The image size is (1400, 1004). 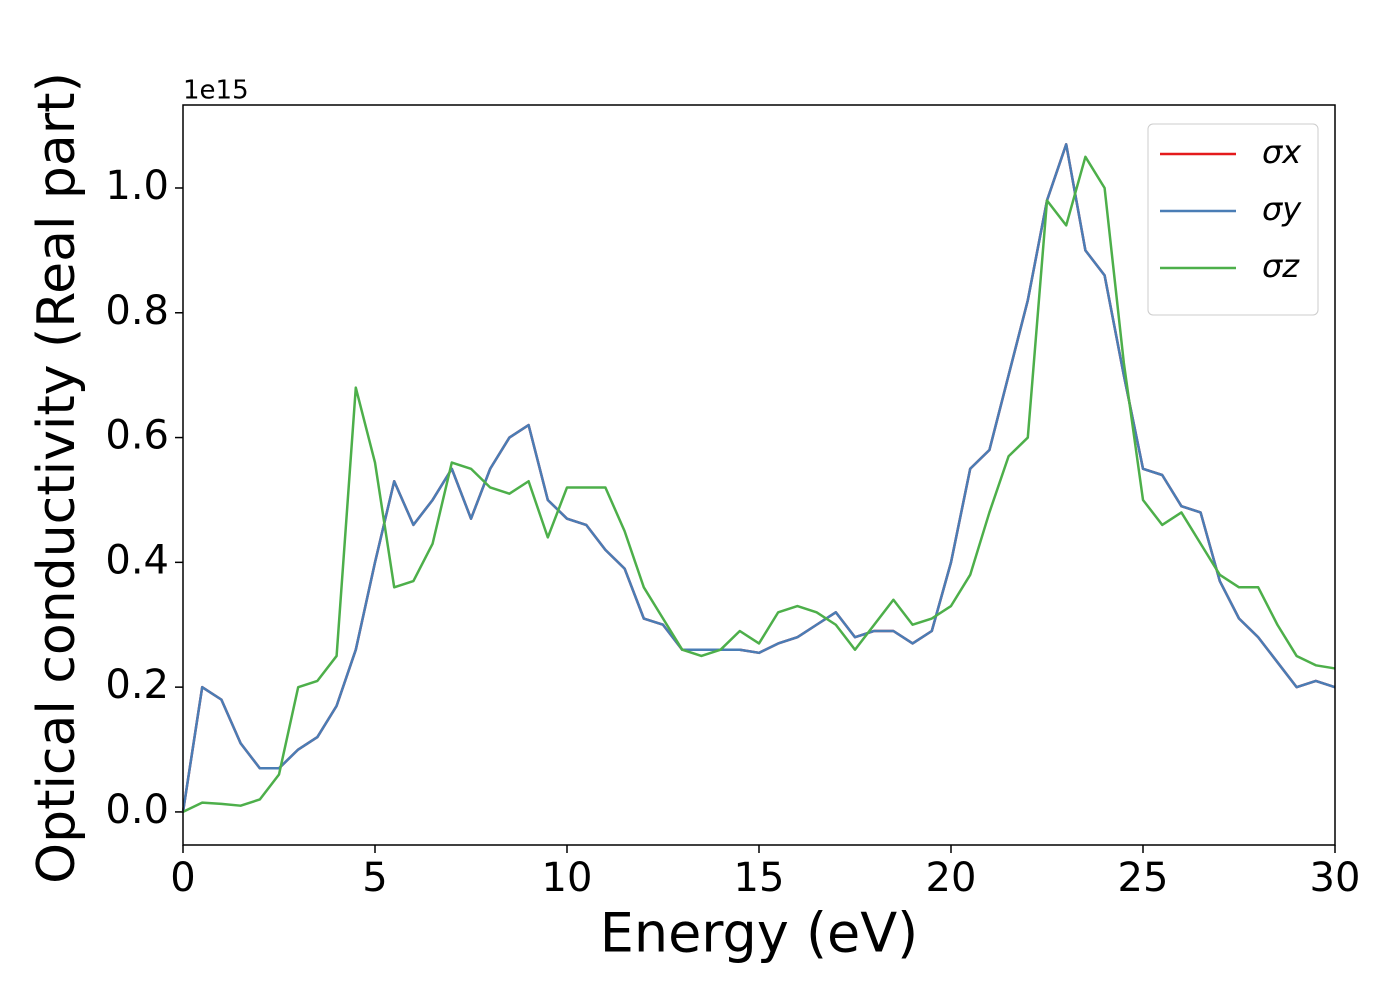 I want to click on x-tick-label: 30, so click(x=1335, y=878).